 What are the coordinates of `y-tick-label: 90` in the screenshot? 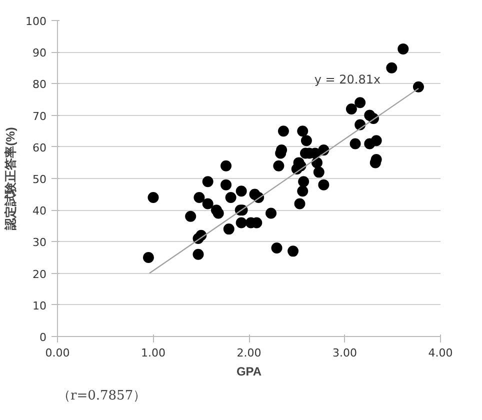 It's located at (39, 53).